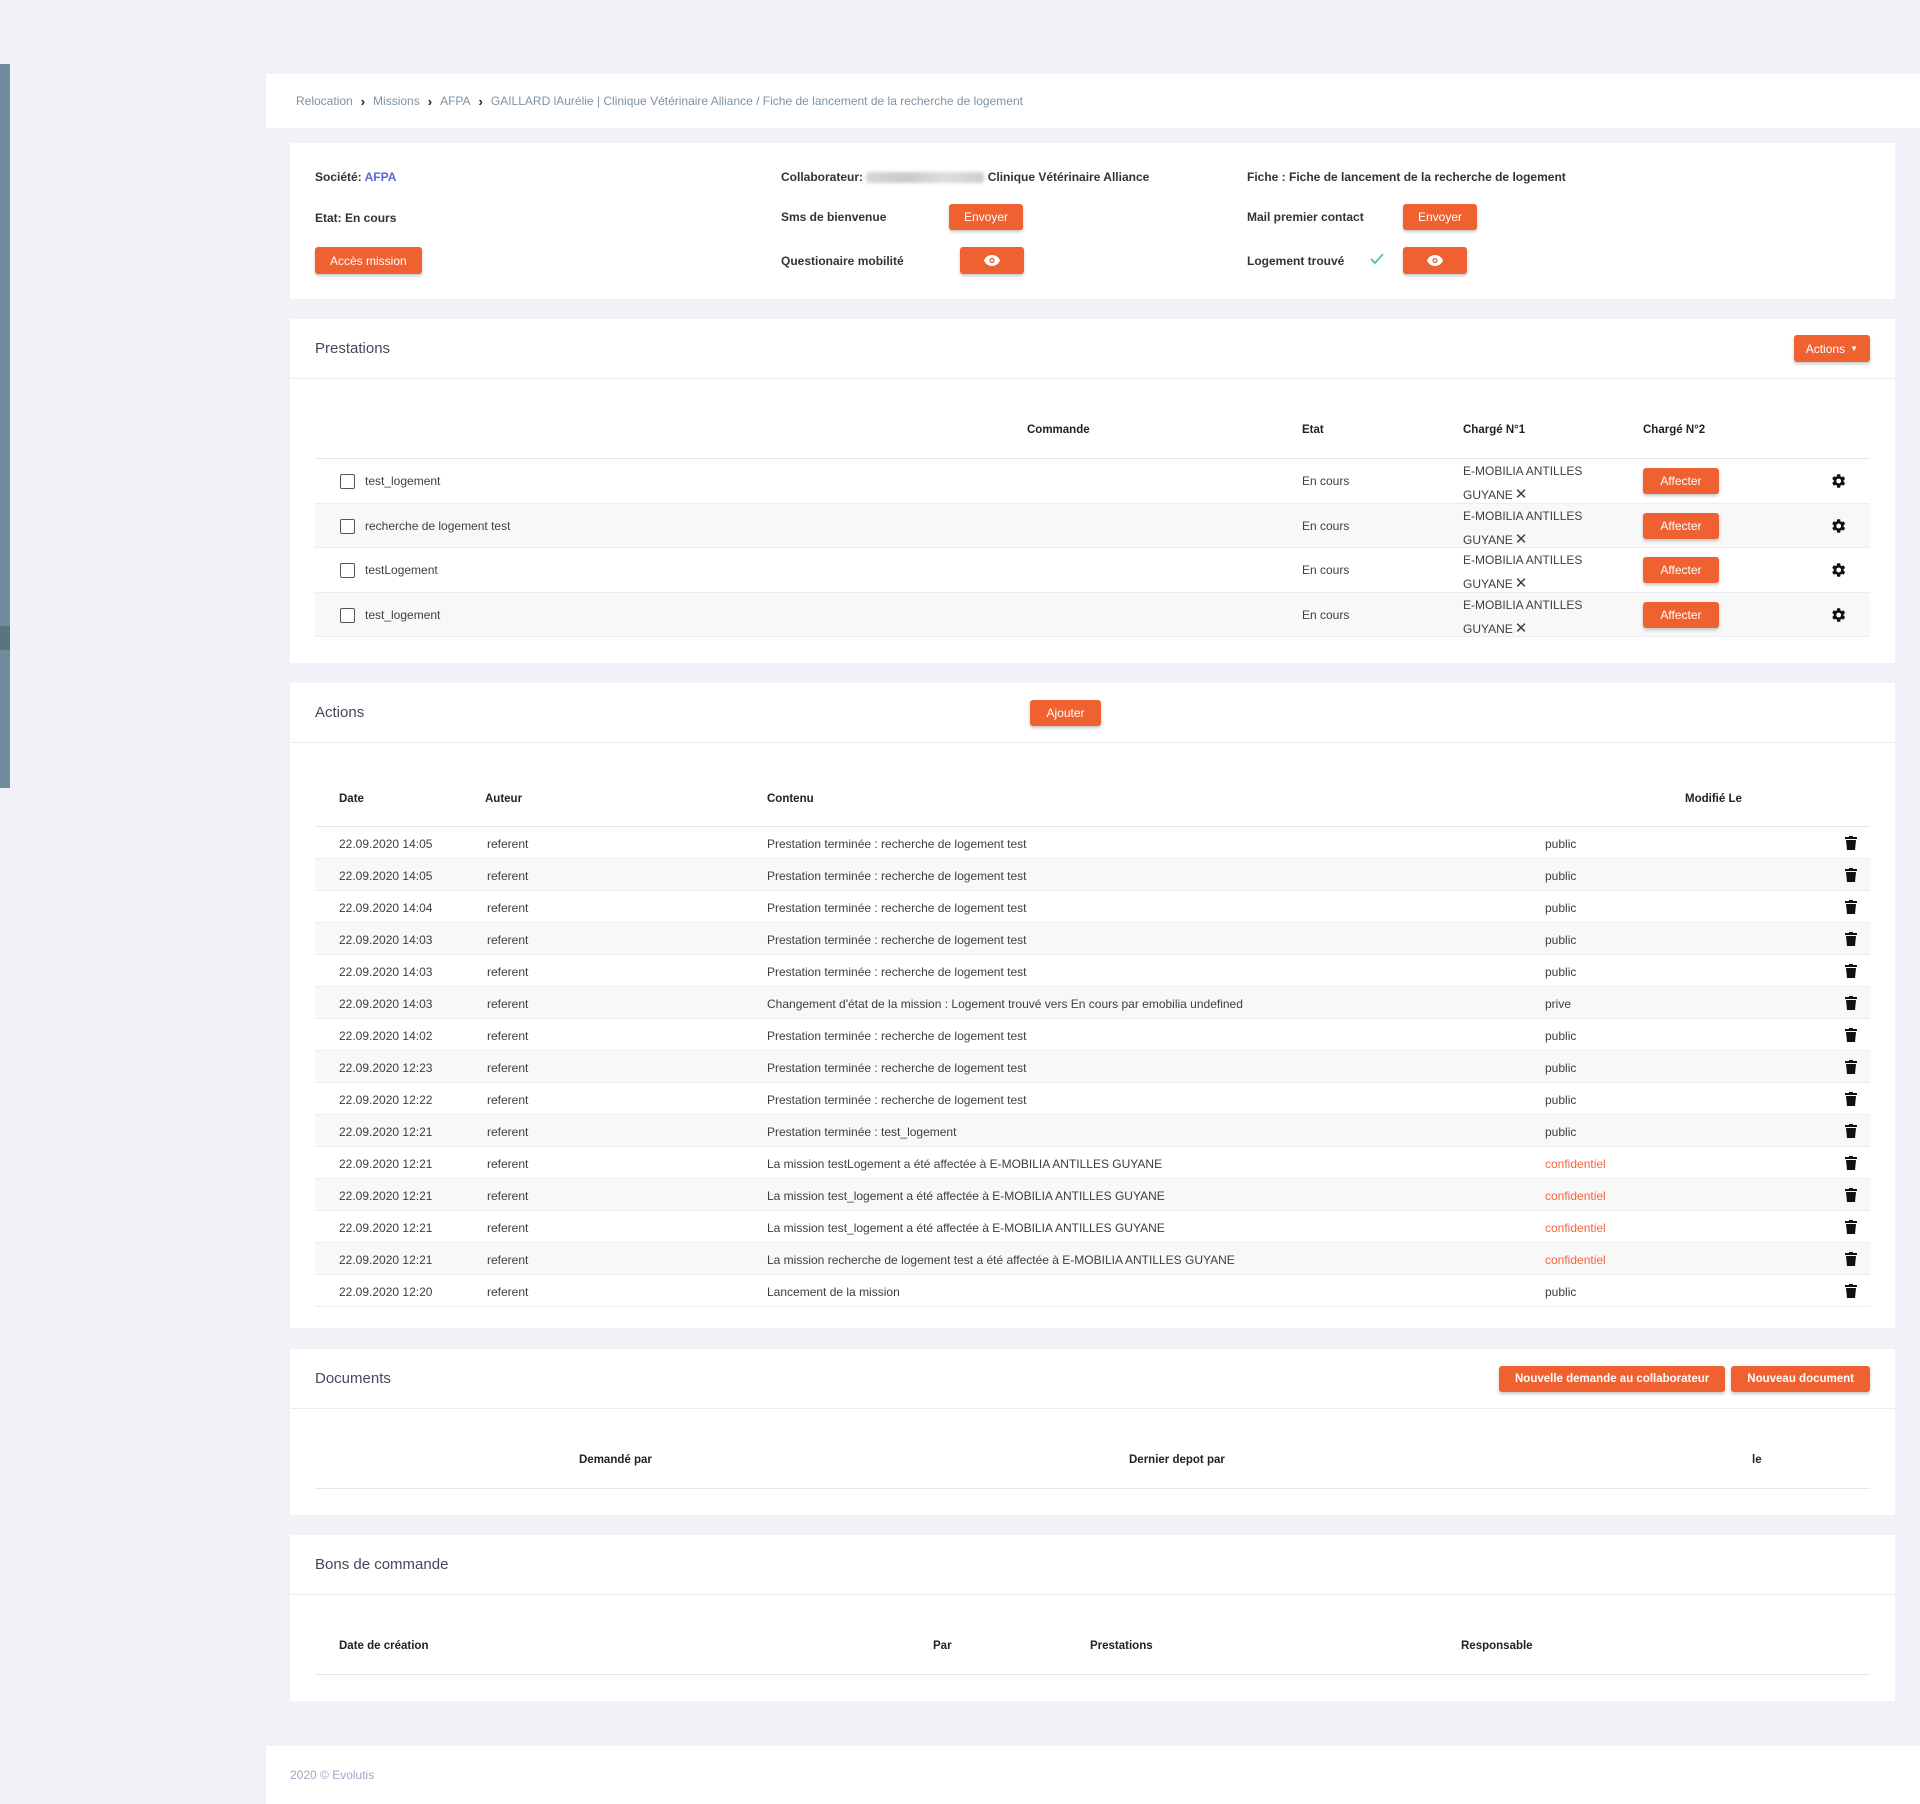  What do you see at coordinates (382, 1564) in the screenshot?
I see `bons-title: Bons de commande` at bounding box center [382, 1564].